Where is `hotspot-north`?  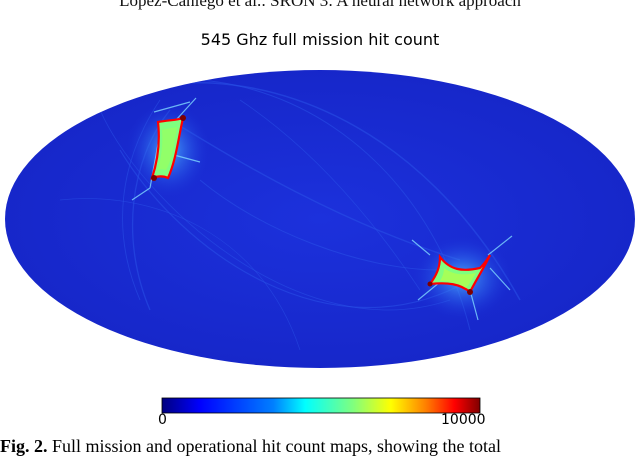 hotspot-north is located at coordinates (168, 149).